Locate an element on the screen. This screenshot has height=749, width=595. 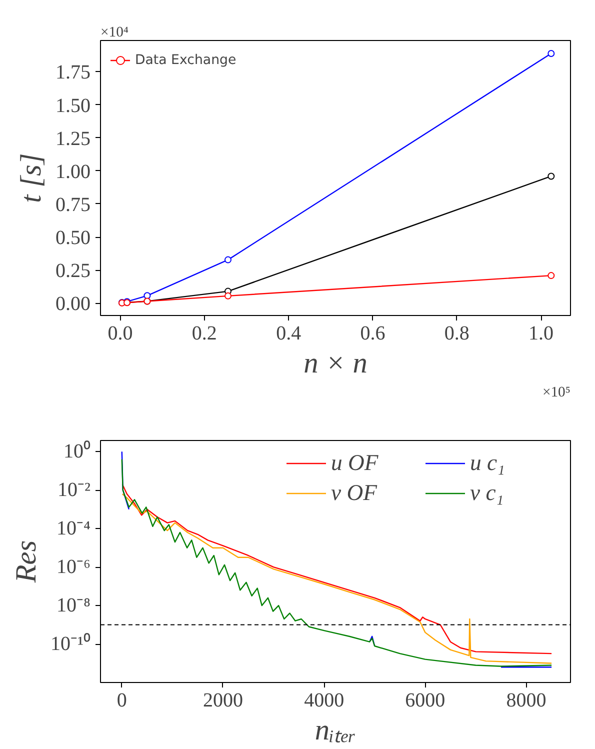
legend-label: v OF is located at coordinates (354, 493).